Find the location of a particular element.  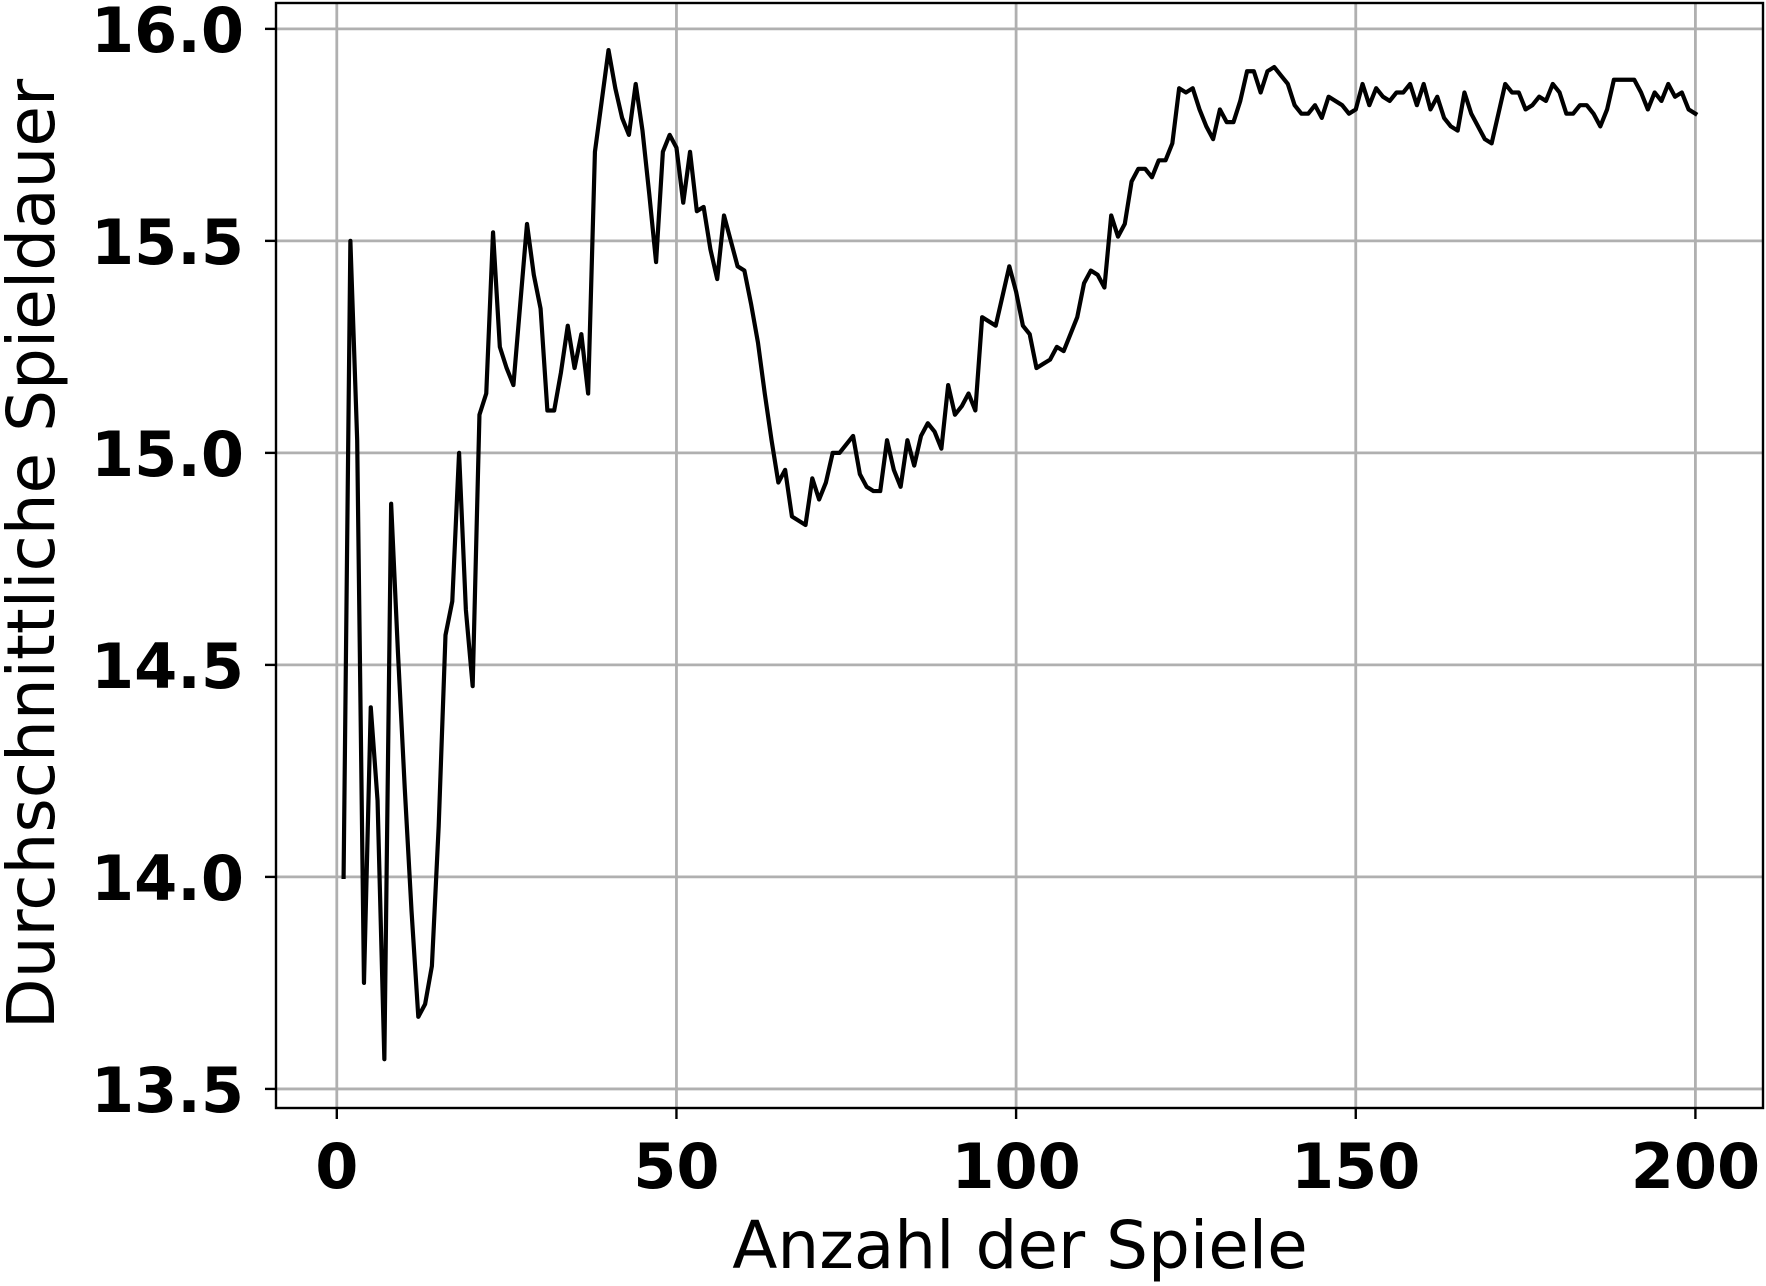

y-tick-label: 14.0 is located at coordinates (167, 878).